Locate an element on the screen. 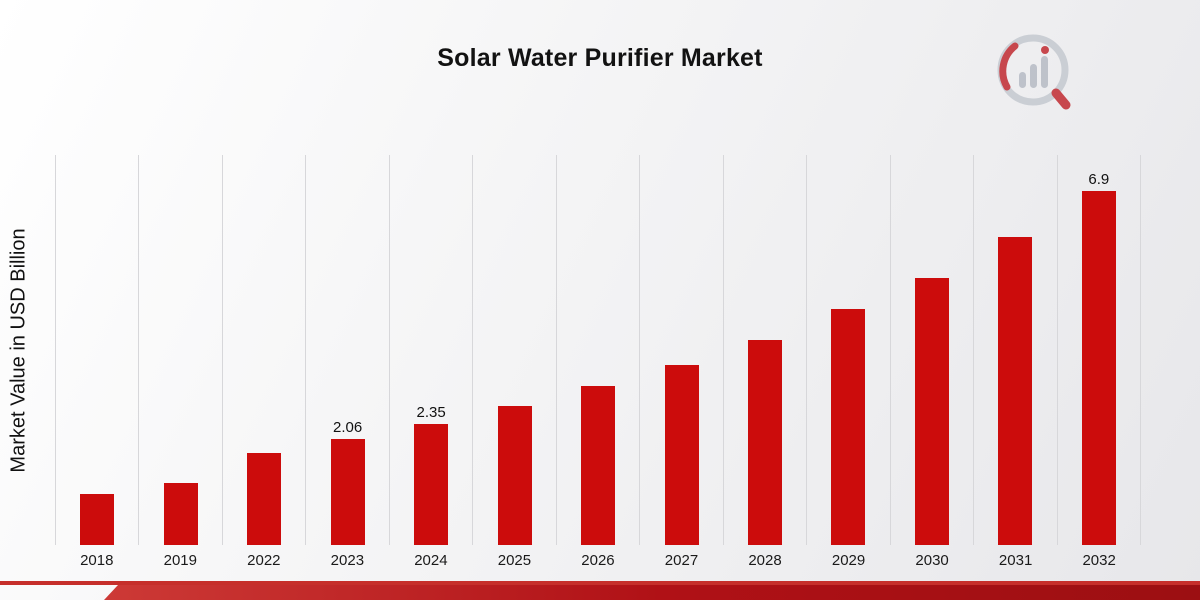 The image size is (1200, 600). bar-2024 is located at coordinates (431, 484).